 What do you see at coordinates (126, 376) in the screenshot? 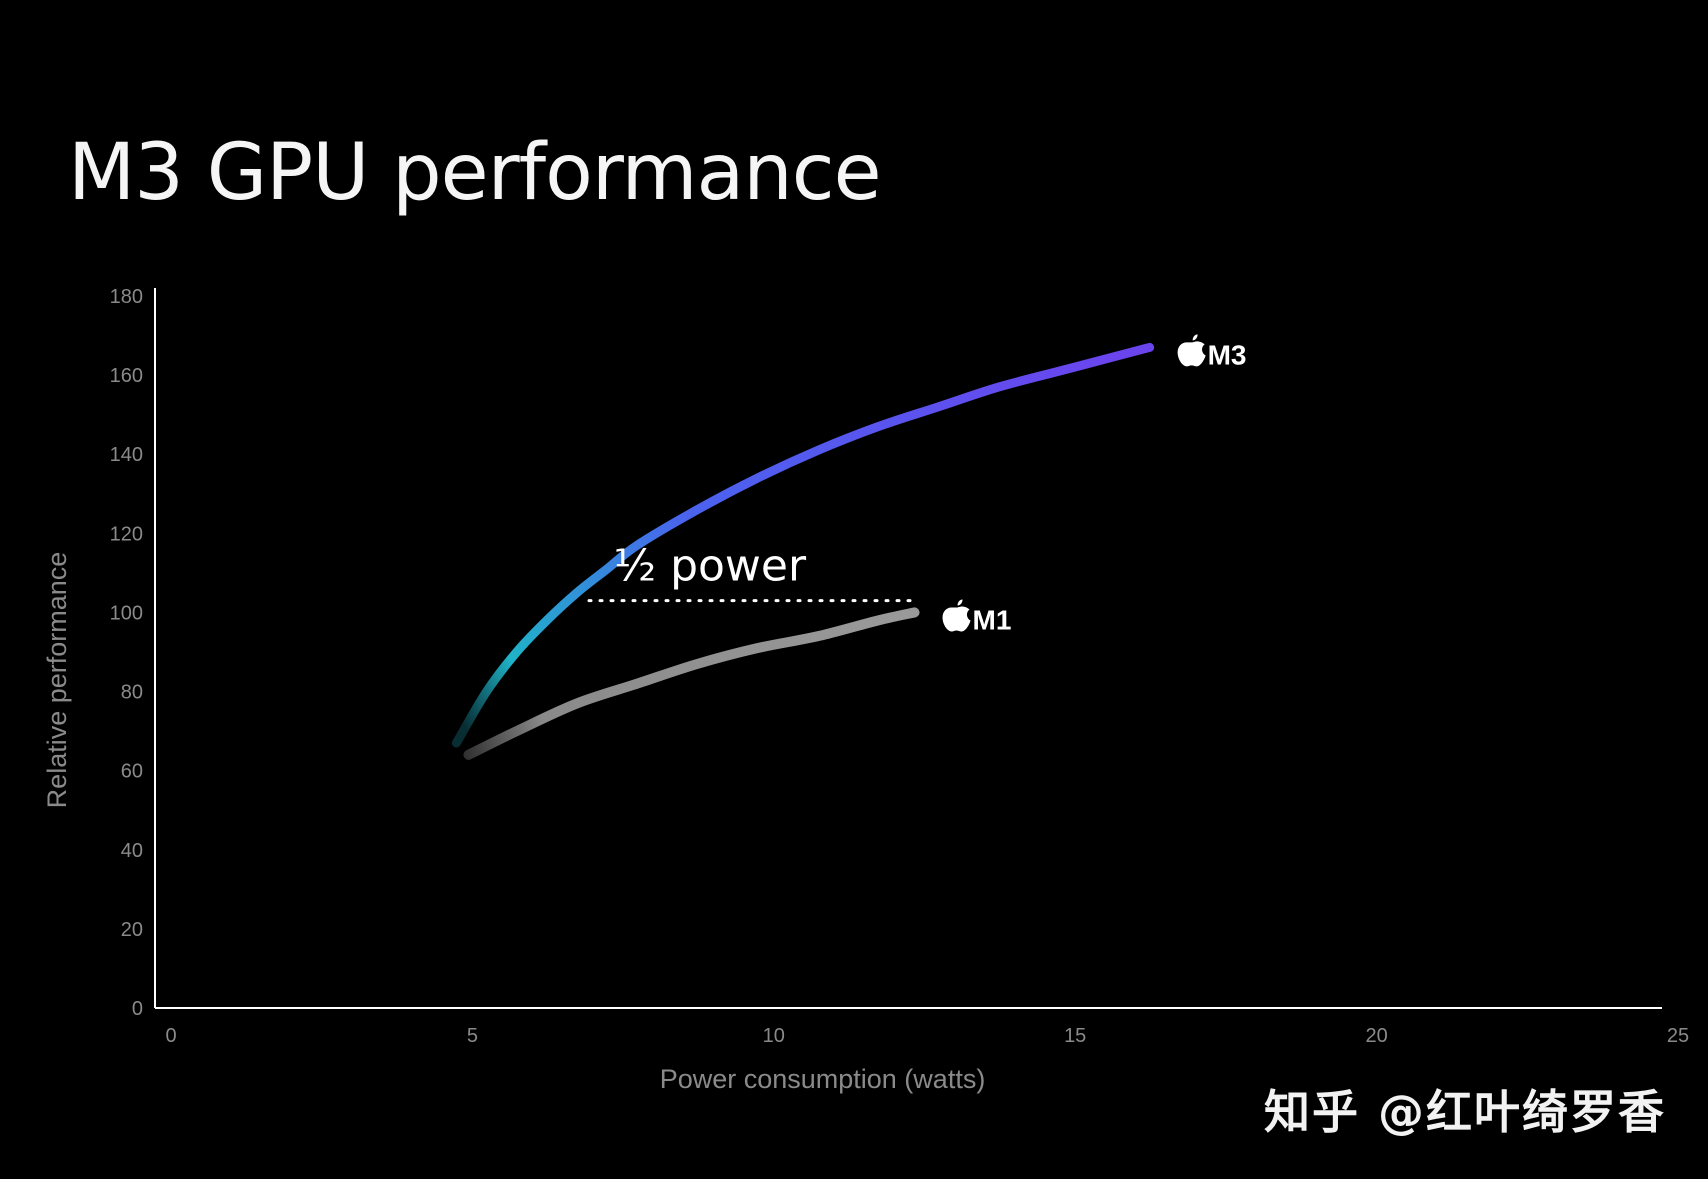
I see `y-tick-label: 160` at bounding box center [126, 376].